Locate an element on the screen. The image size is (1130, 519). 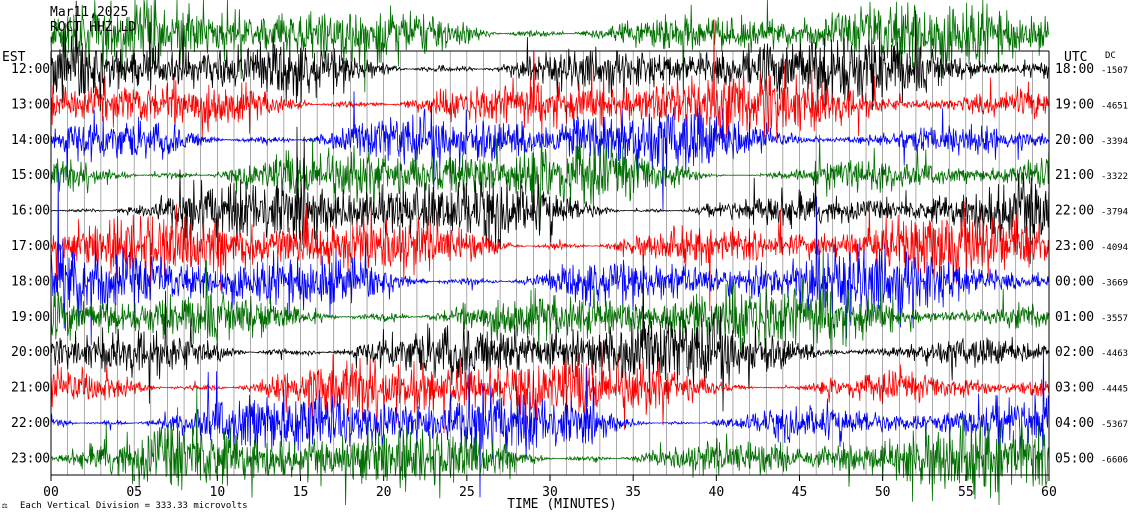
est-hour-label: 17:00 is located at coordinates (30, 246).